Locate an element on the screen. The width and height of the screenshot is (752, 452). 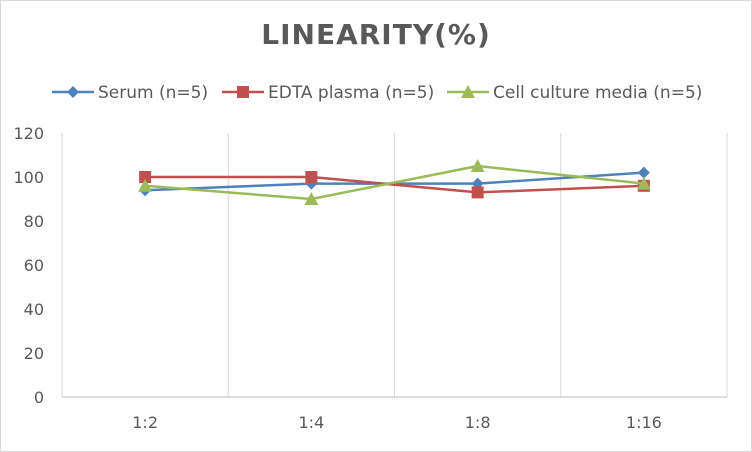
data-series is located at coordinates (394, 182).